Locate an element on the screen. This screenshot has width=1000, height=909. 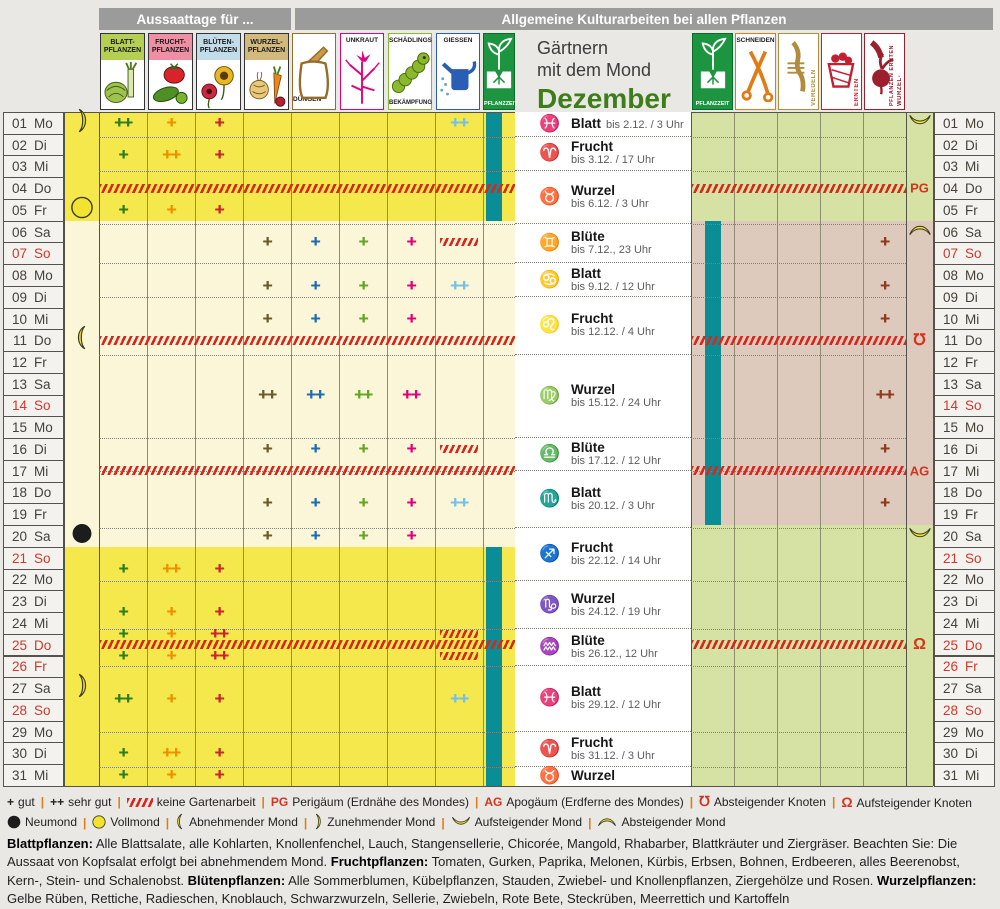
rating-wurzelernte: + is located at coordinates (885, 286).